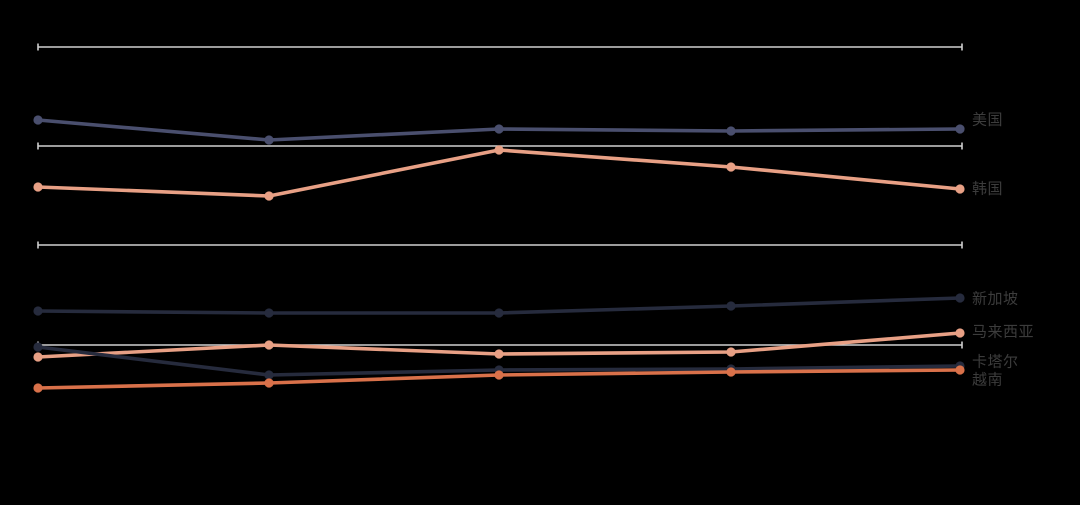  Describe the element at coordinates (988, 379) in the screenshot. I see `series-label-vietnam: 越南` at that location.